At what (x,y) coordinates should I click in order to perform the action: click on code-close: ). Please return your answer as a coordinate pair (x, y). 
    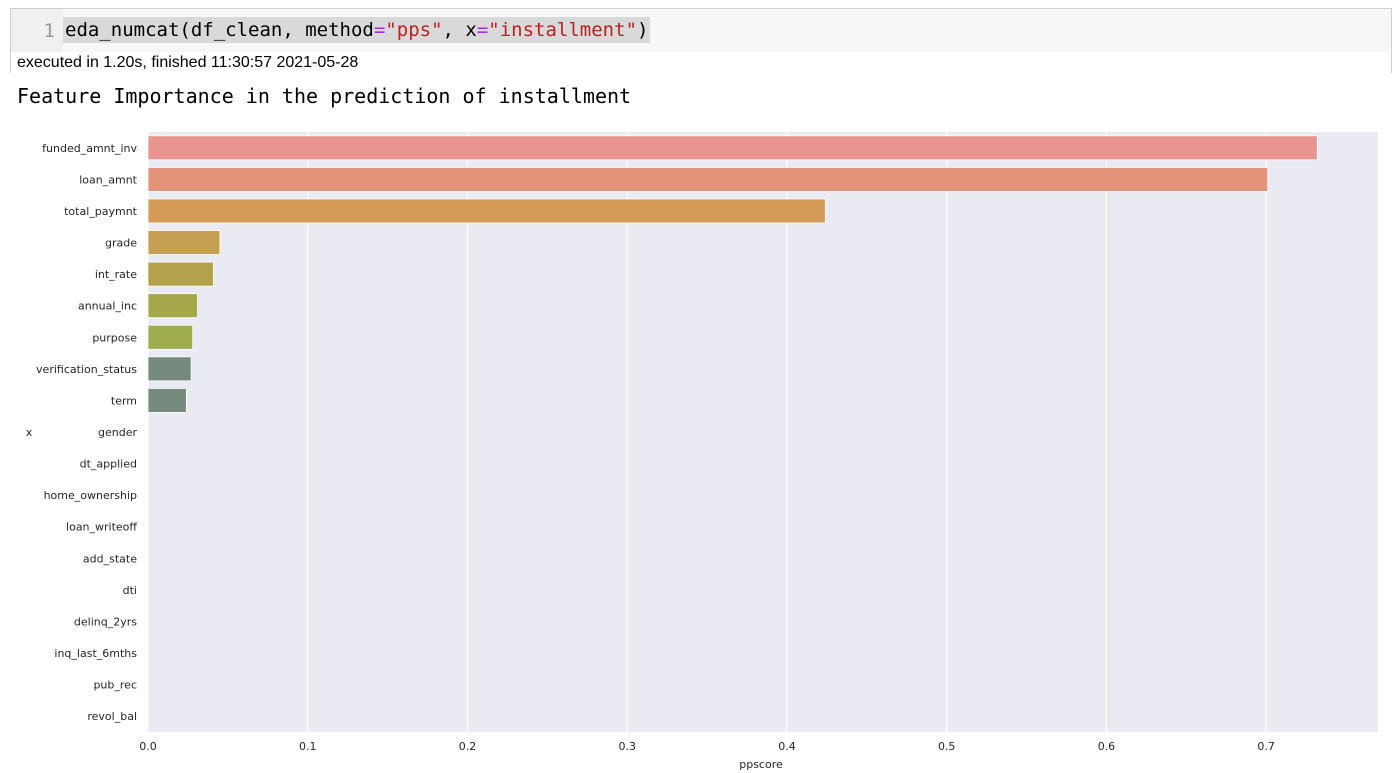
    Looking at the image, I should click on (643, 30).